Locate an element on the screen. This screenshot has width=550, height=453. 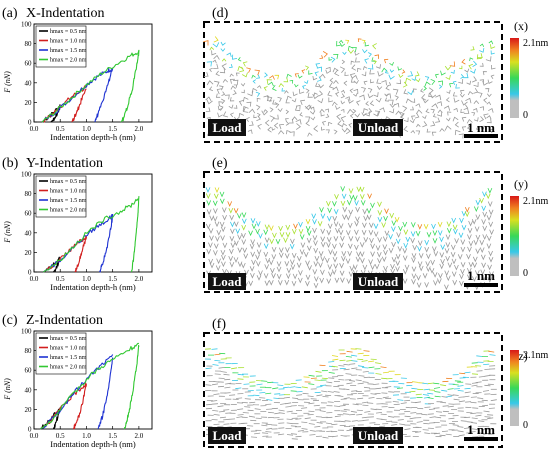
scale-bar-label-e: 1 nm is located at coordinates (481, 275).